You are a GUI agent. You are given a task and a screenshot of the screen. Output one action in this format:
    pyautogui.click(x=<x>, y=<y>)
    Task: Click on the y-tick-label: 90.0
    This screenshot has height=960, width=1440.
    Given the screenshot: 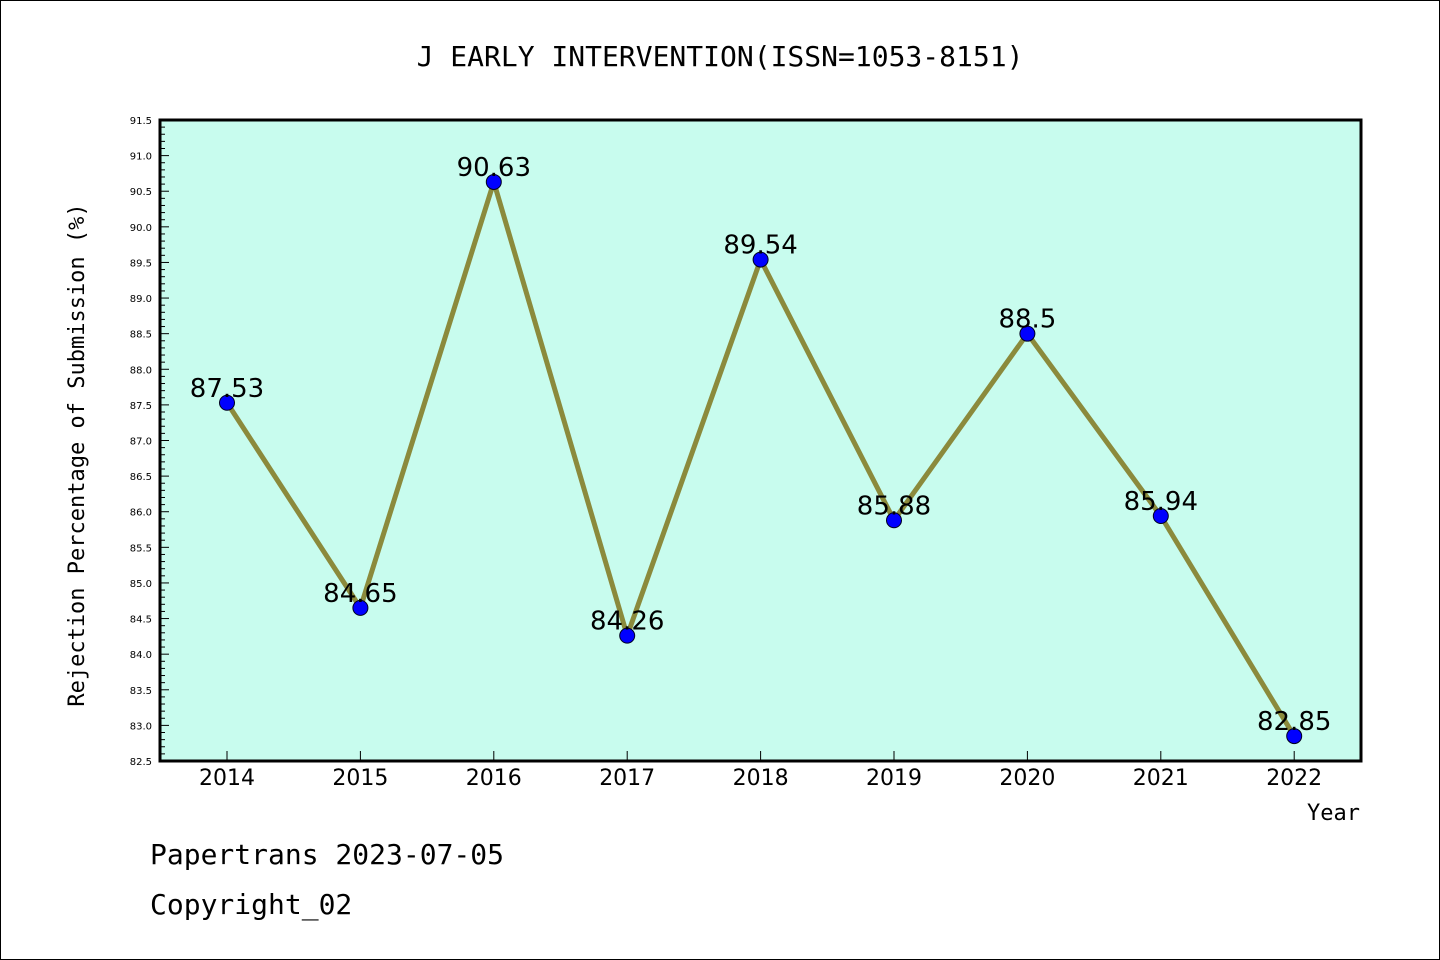 What is the action you would take?
    pyautogui.click(x=141, y=228)
    